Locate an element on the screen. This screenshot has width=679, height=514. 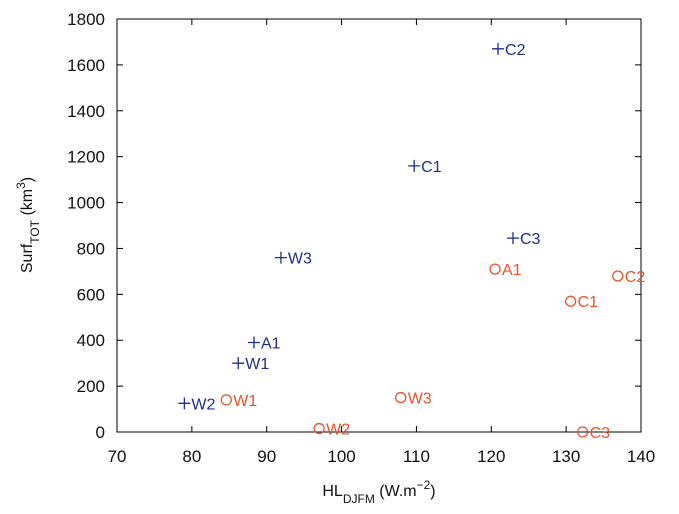
y-tick-label: 400 is located at coordinates (91, 340).